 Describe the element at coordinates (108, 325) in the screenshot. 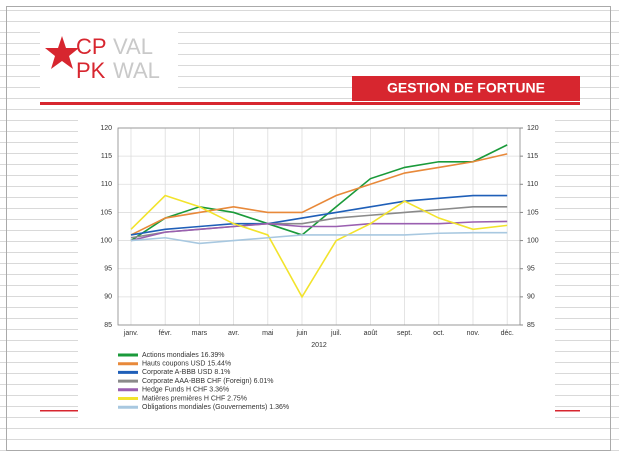

I see `y-tick-label: 85` at that location.